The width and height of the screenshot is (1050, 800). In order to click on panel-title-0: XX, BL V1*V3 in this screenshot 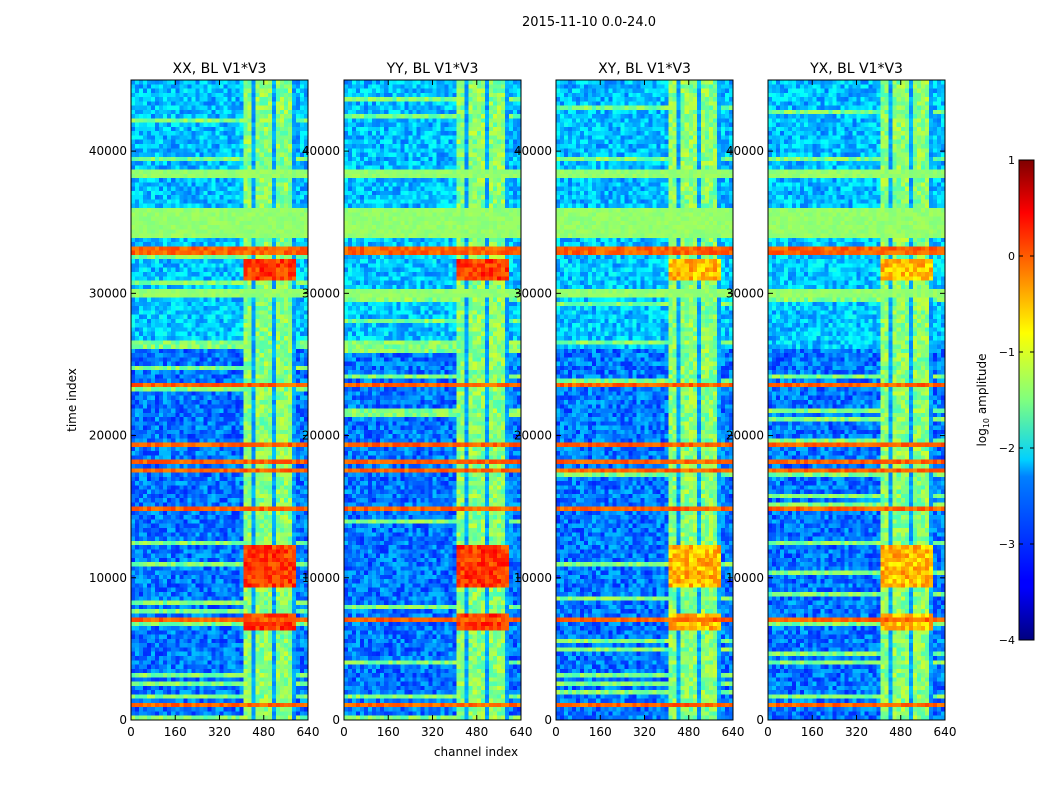, I will do `click(220, 69)`.